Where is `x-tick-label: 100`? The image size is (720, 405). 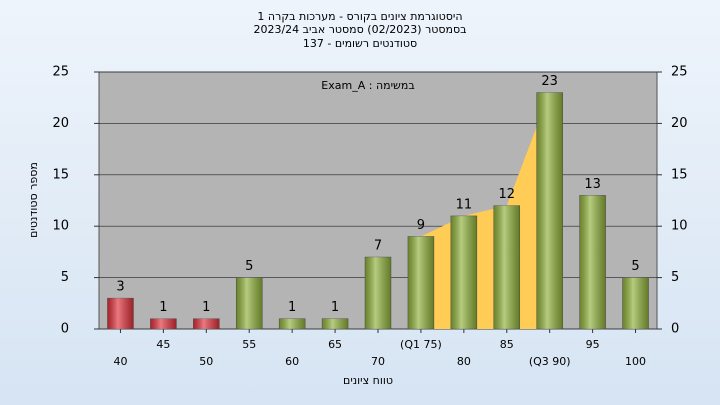
x-tick-label: 100 is located at coordinates (635, 361).